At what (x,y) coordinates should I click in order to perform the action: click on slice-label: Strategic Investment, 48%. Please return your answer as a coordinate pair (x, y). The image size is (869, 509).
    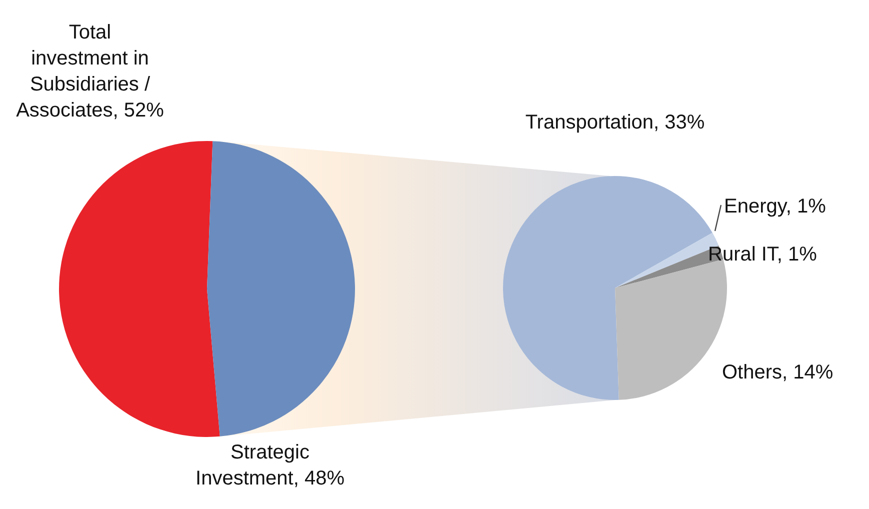
    Looking at the image, I should click on (270, 466).